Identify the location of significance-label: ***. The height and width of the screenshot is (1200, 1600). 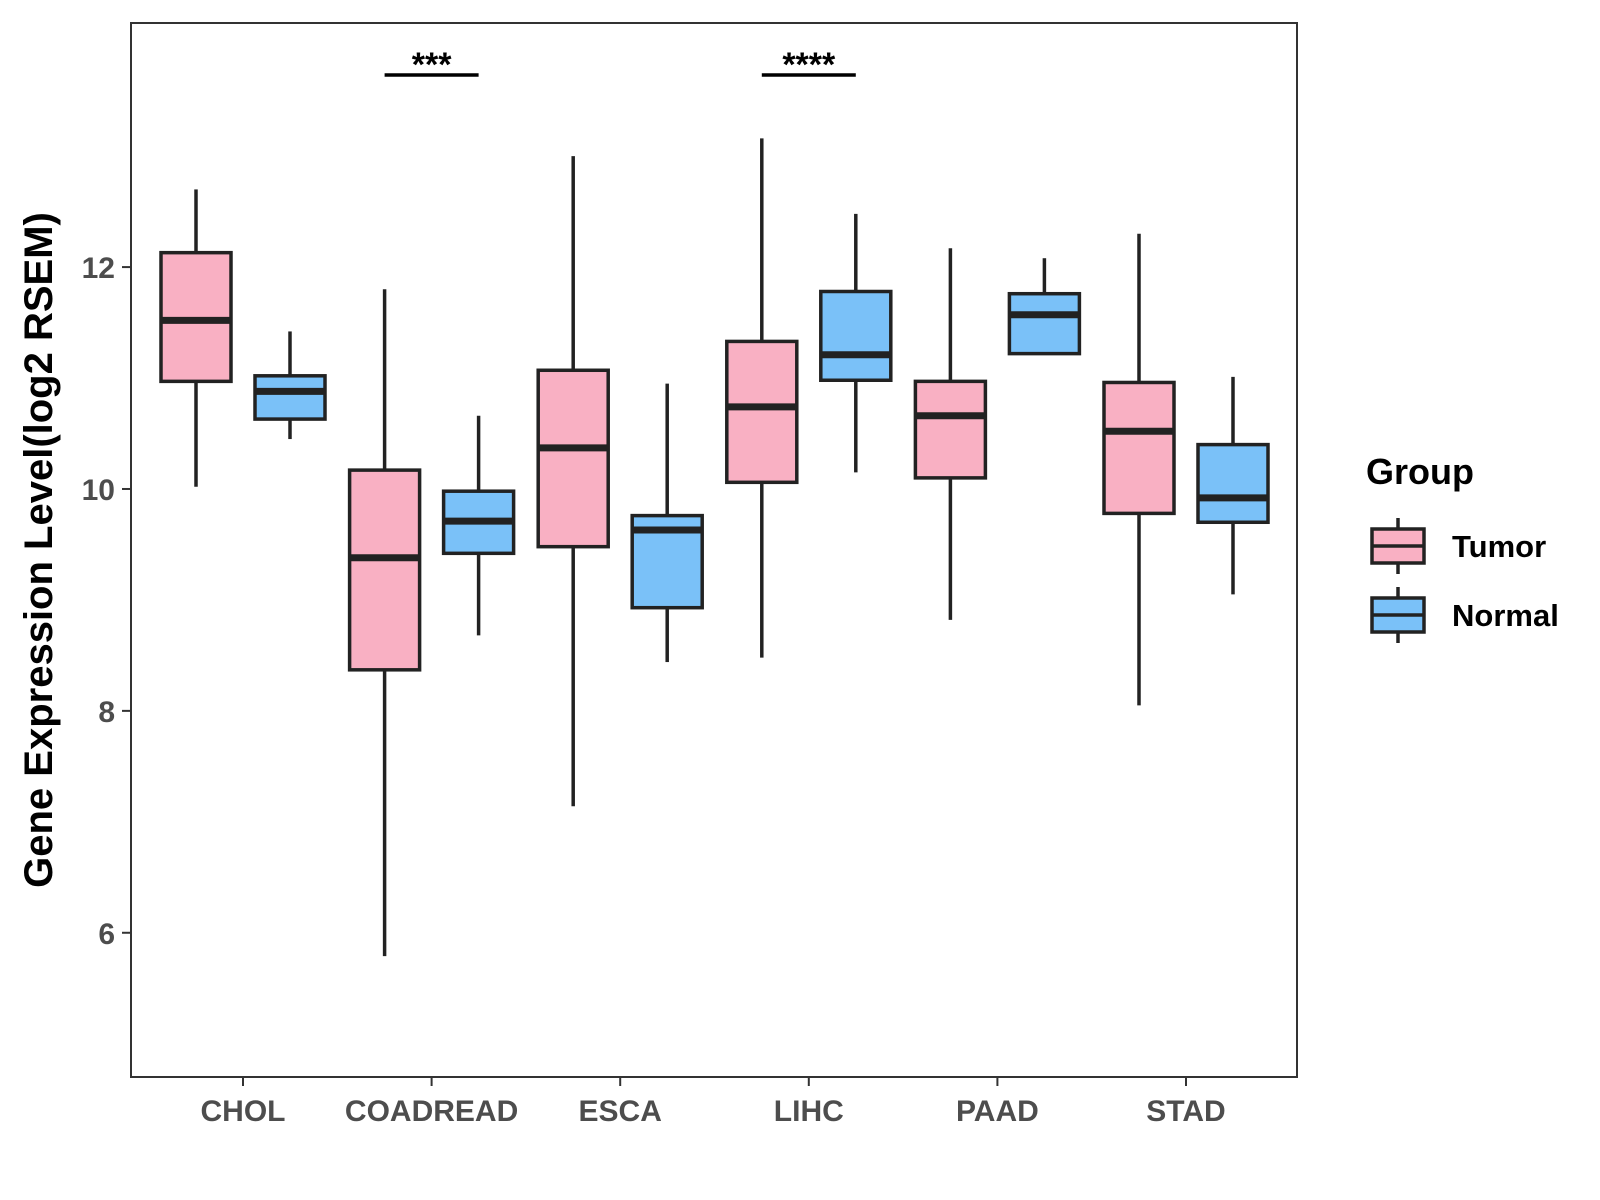
(432, 65).